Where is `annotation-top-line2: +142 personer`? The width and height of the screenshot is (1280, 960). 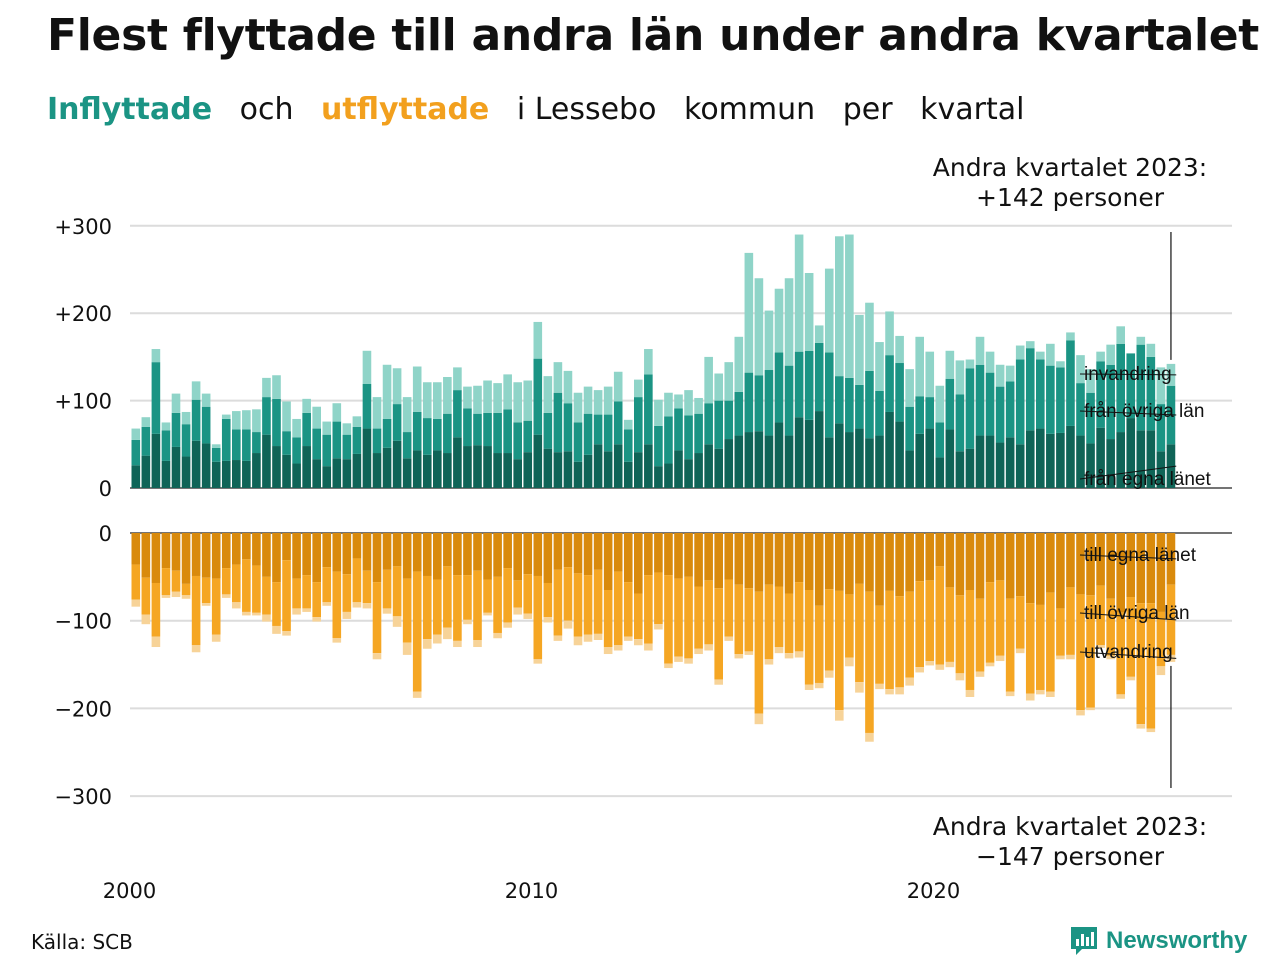 annotation-top-line2: +142 personer is located at coordinates (1070, 197).